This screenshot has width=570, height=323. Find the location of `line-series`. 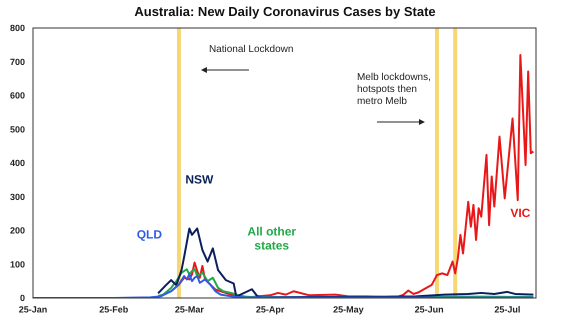

line-series is located at coordinates (283, 285).